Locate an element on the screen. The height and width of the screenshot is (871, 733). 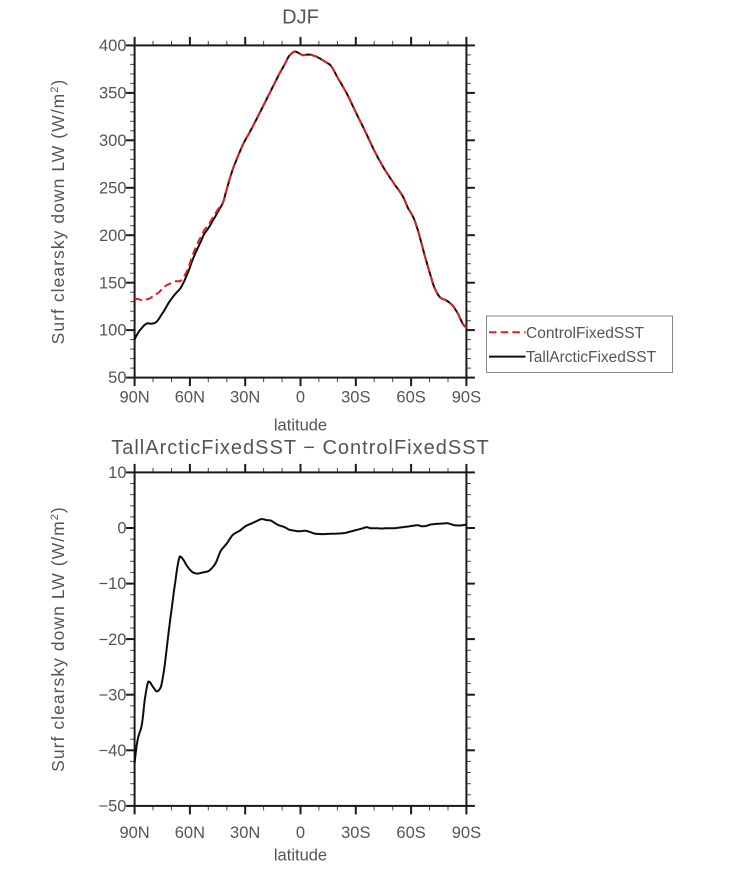
svg-text: DJF is located at coordinates (300, 18).